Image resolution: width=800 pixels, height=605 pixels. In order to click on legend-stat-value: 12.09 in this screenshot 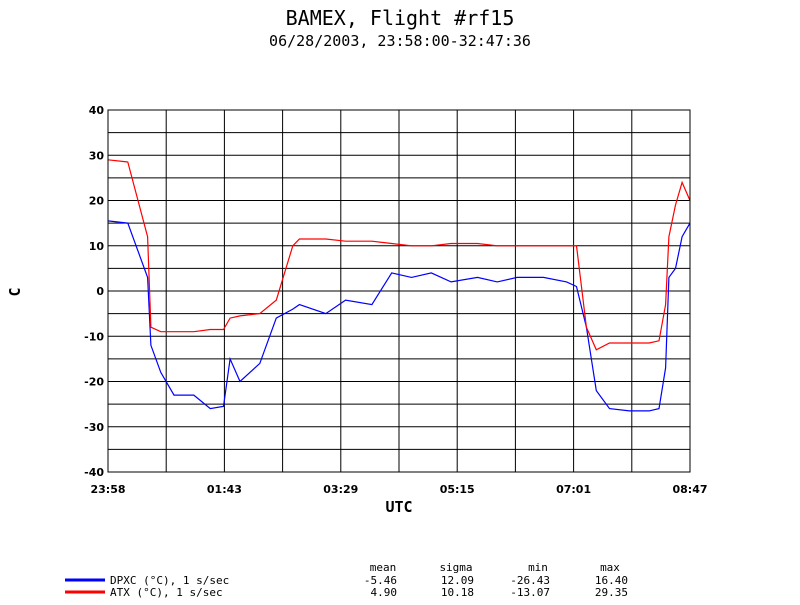, I will do `click(457, 580)`.